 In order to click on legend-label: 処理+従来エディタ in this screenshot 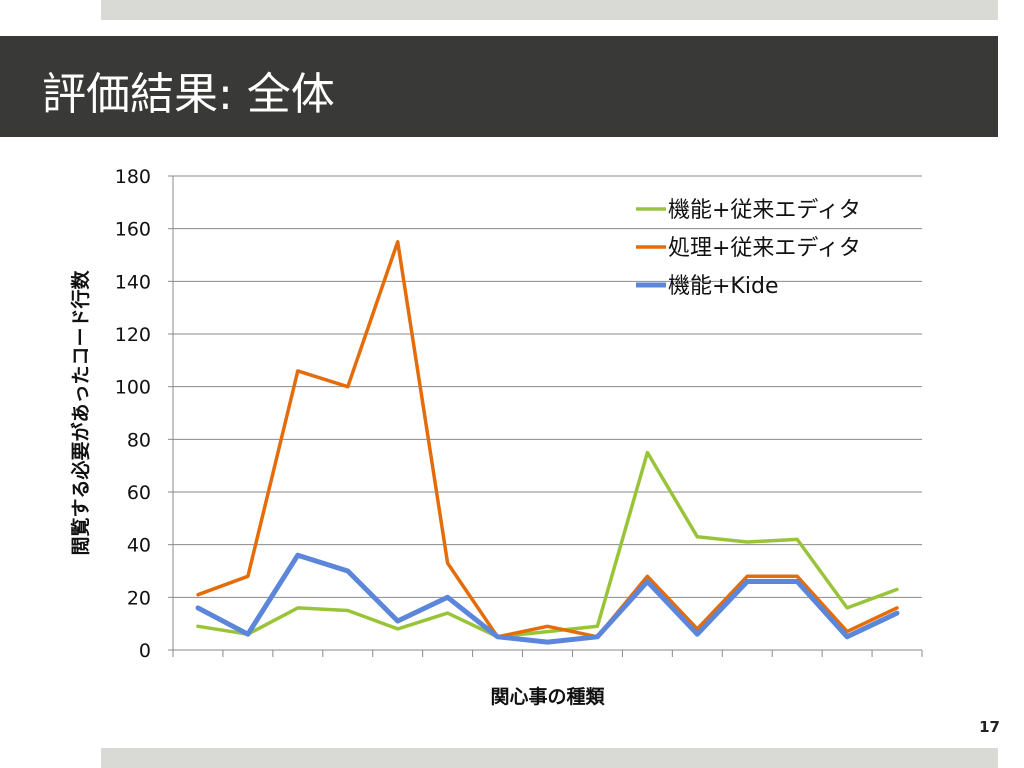, I will do `click(764, 248)`.